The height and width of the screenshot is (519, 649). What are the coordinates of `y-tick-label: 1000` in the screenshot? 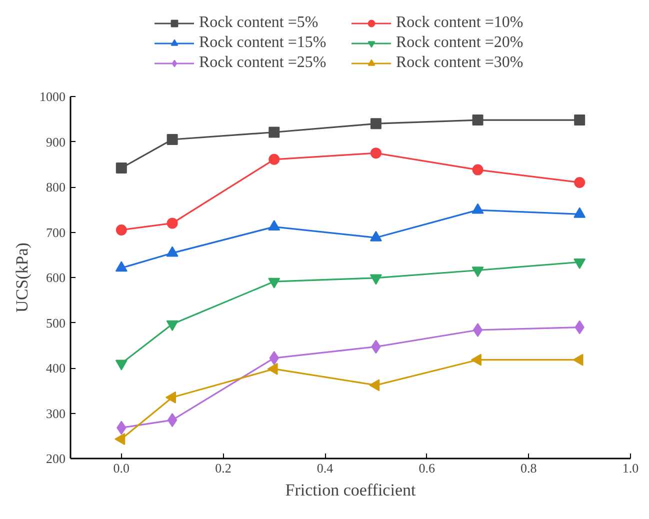 It's located at (53, 96).